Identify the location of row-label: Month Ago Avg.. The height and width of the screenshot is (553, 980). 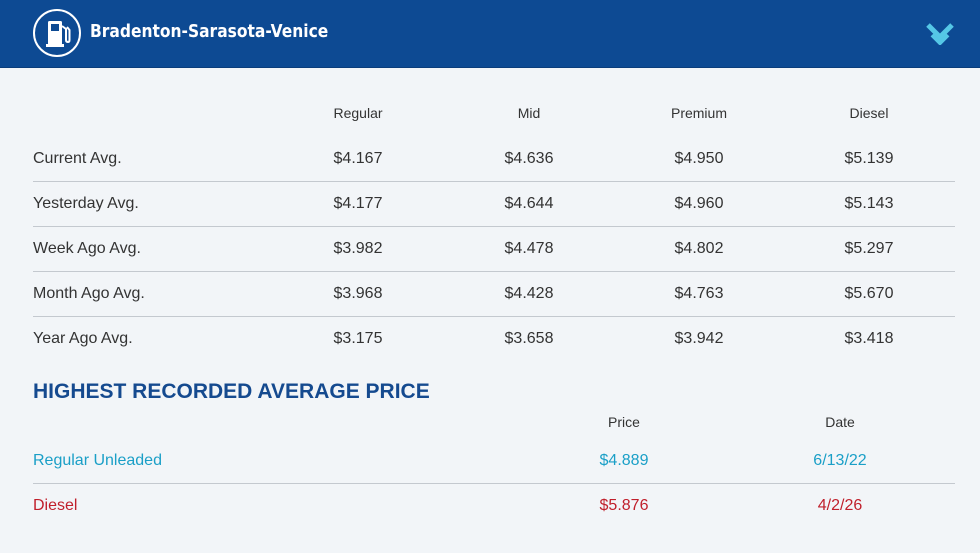
(89, 293).